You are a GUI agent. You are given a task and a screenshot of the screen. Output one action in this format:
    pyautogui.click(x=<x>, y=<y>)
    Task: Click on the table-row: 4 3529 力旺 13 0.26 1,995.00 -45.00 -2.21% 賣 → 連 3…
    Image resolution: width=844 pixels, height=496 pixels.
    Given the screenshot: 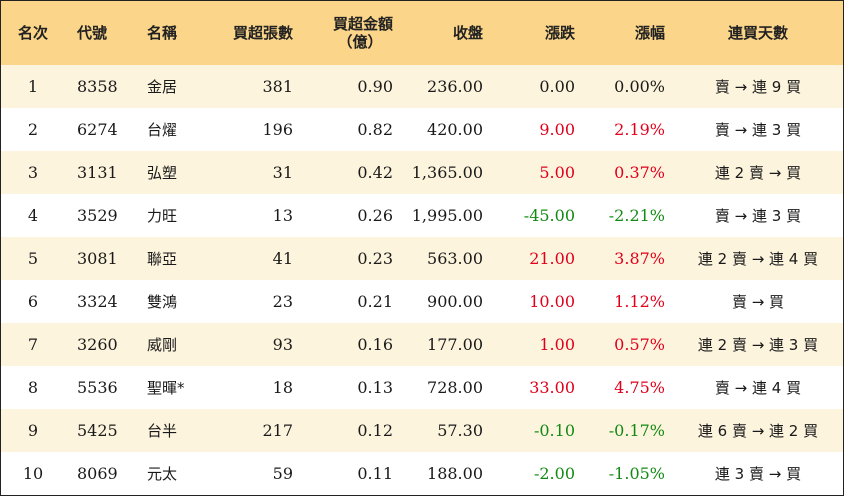 What is the action you would take?
    pyautogui.click(x=422, y=215)
    